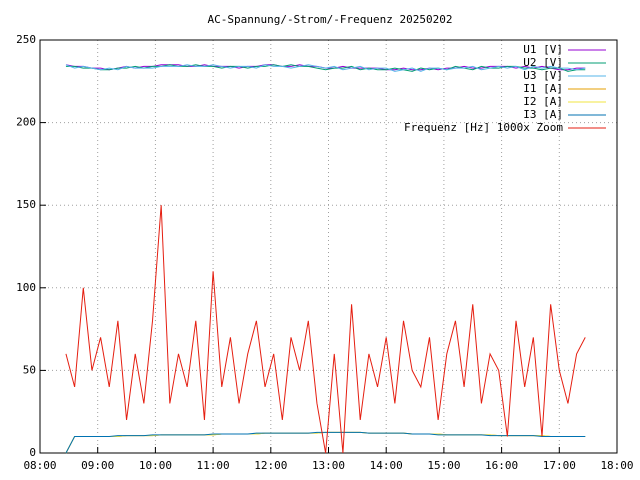 The width and height of the screenshot is (640, 480). I want to click on x-tick-label: 09:00, so click(97, 465).